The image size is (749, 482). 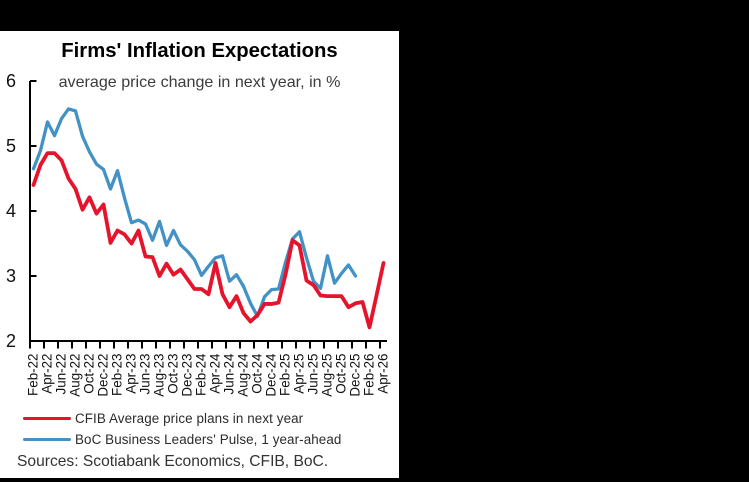 I want to click on y-tick-label: 2, so click(x=11, y=341).